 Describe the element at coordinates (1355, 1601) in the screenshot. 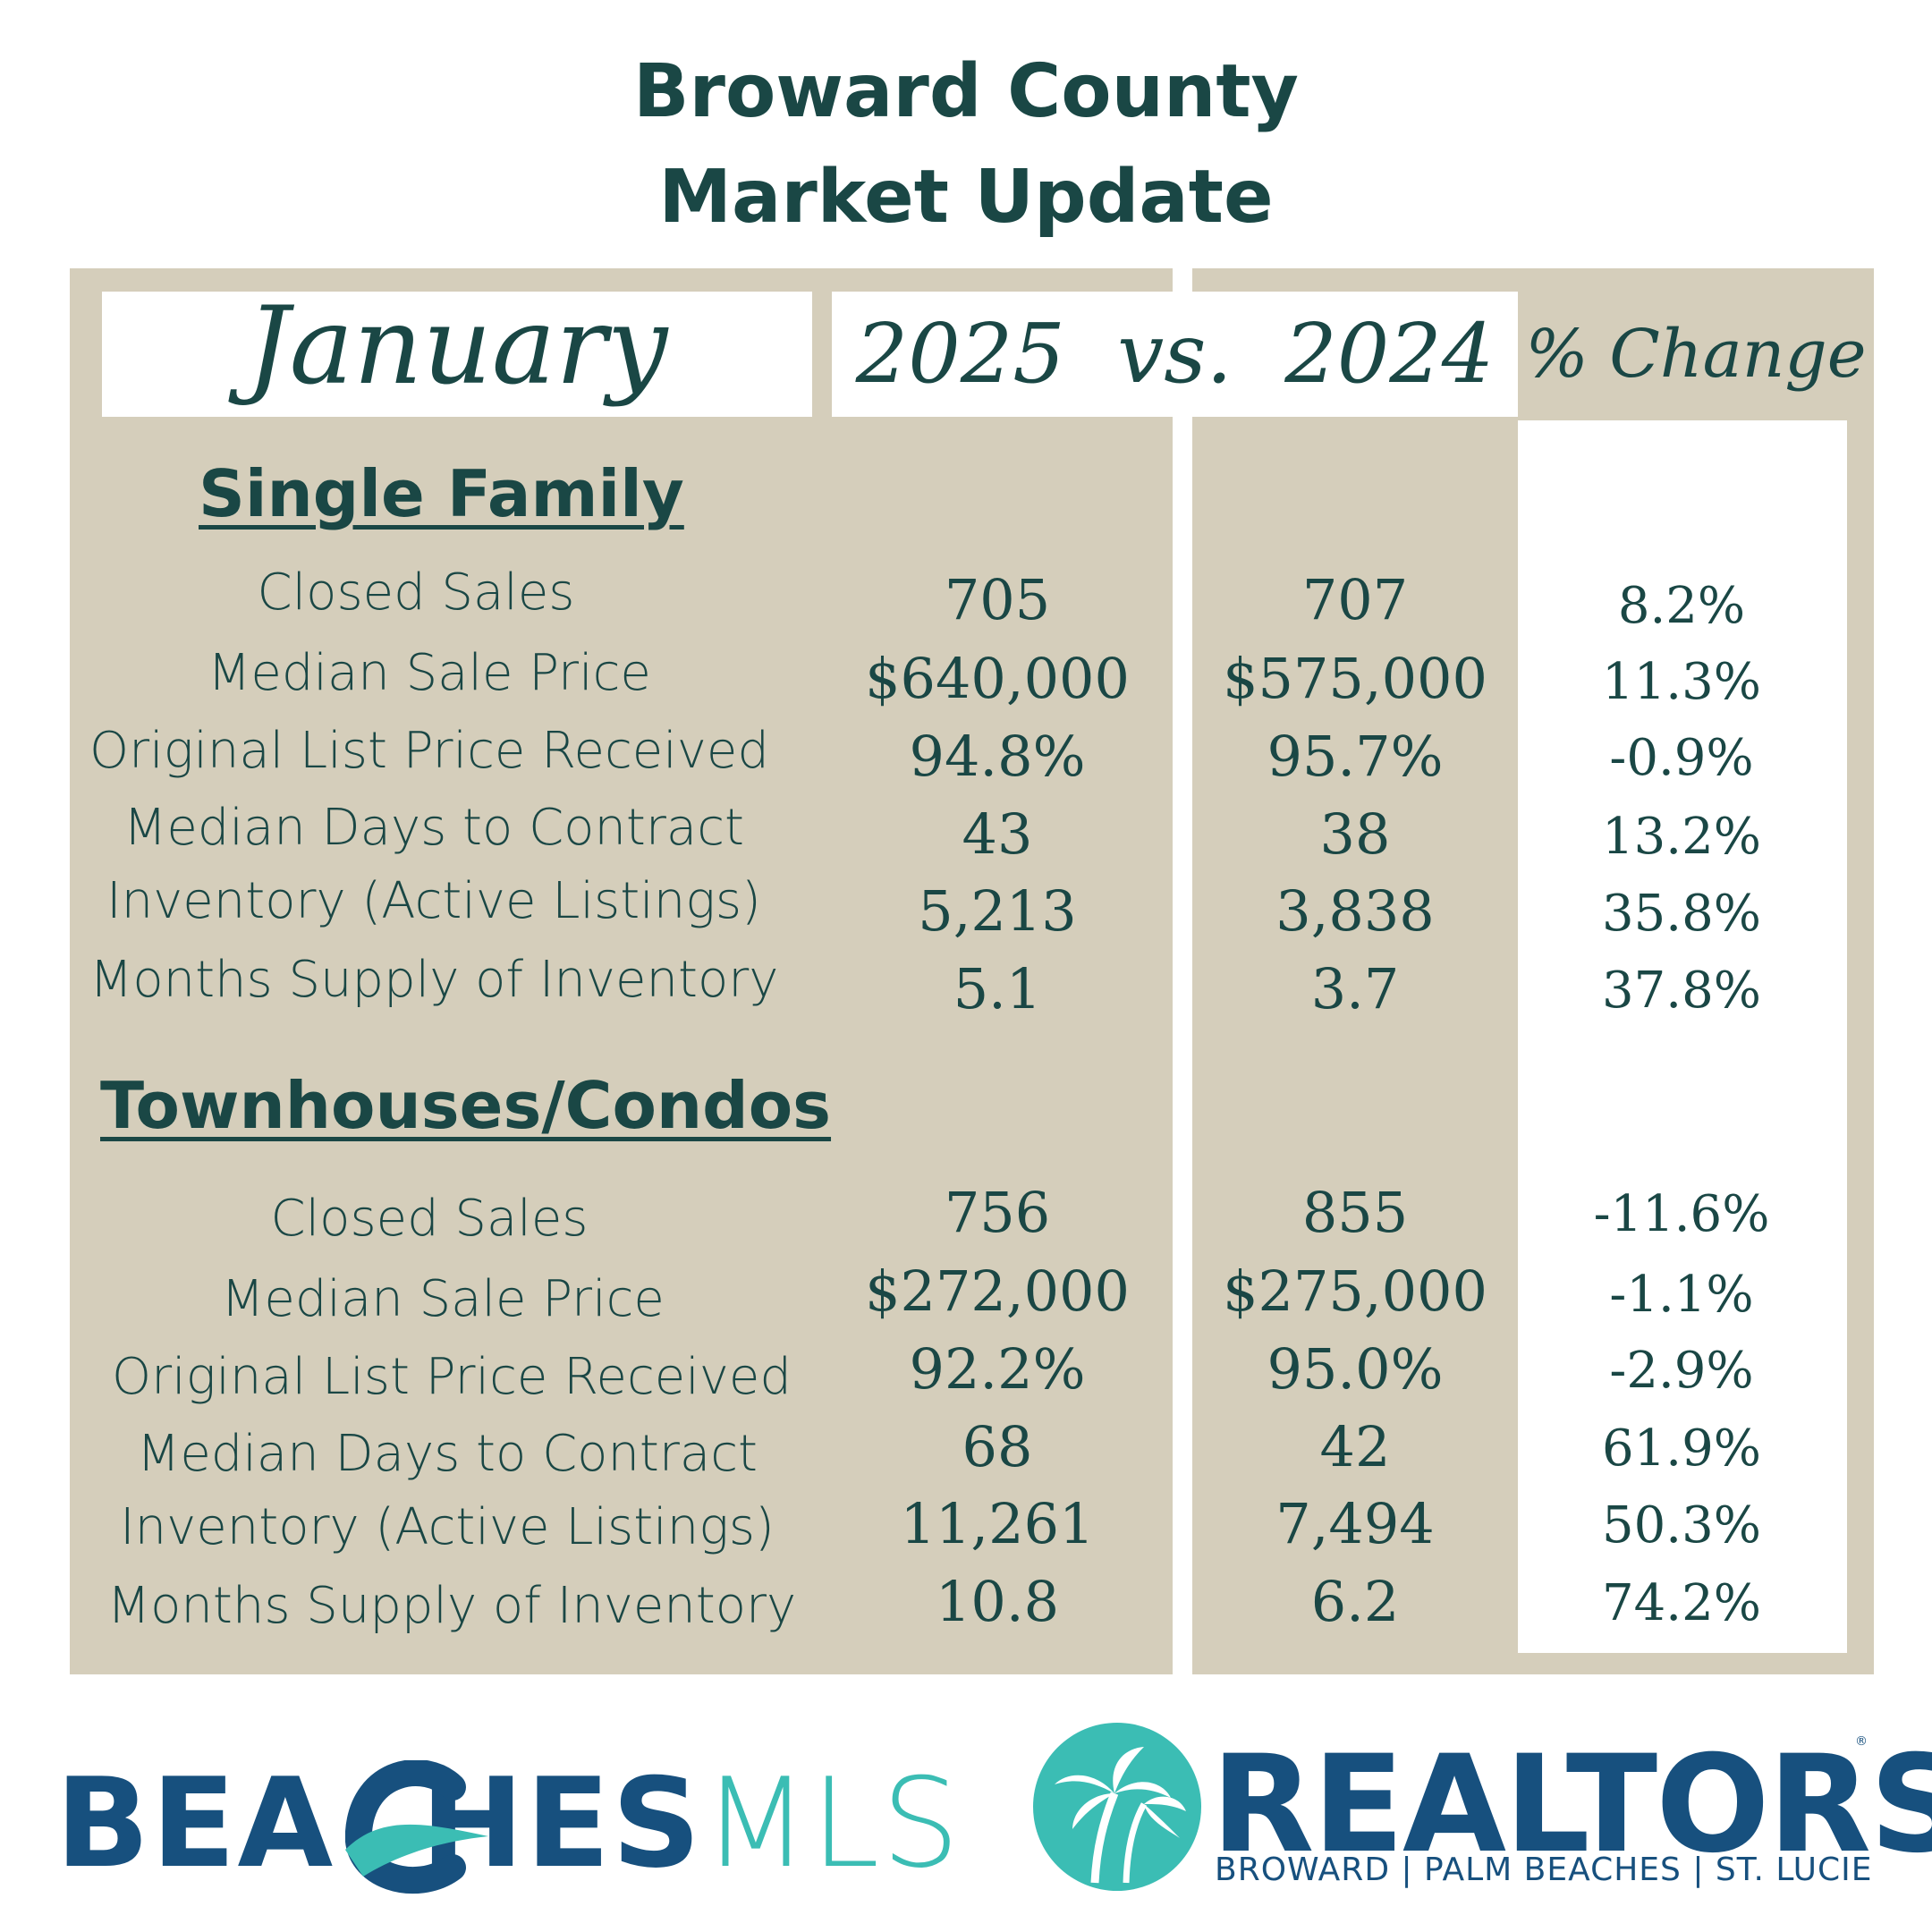

I see `value-2024: 6.2` at that location.